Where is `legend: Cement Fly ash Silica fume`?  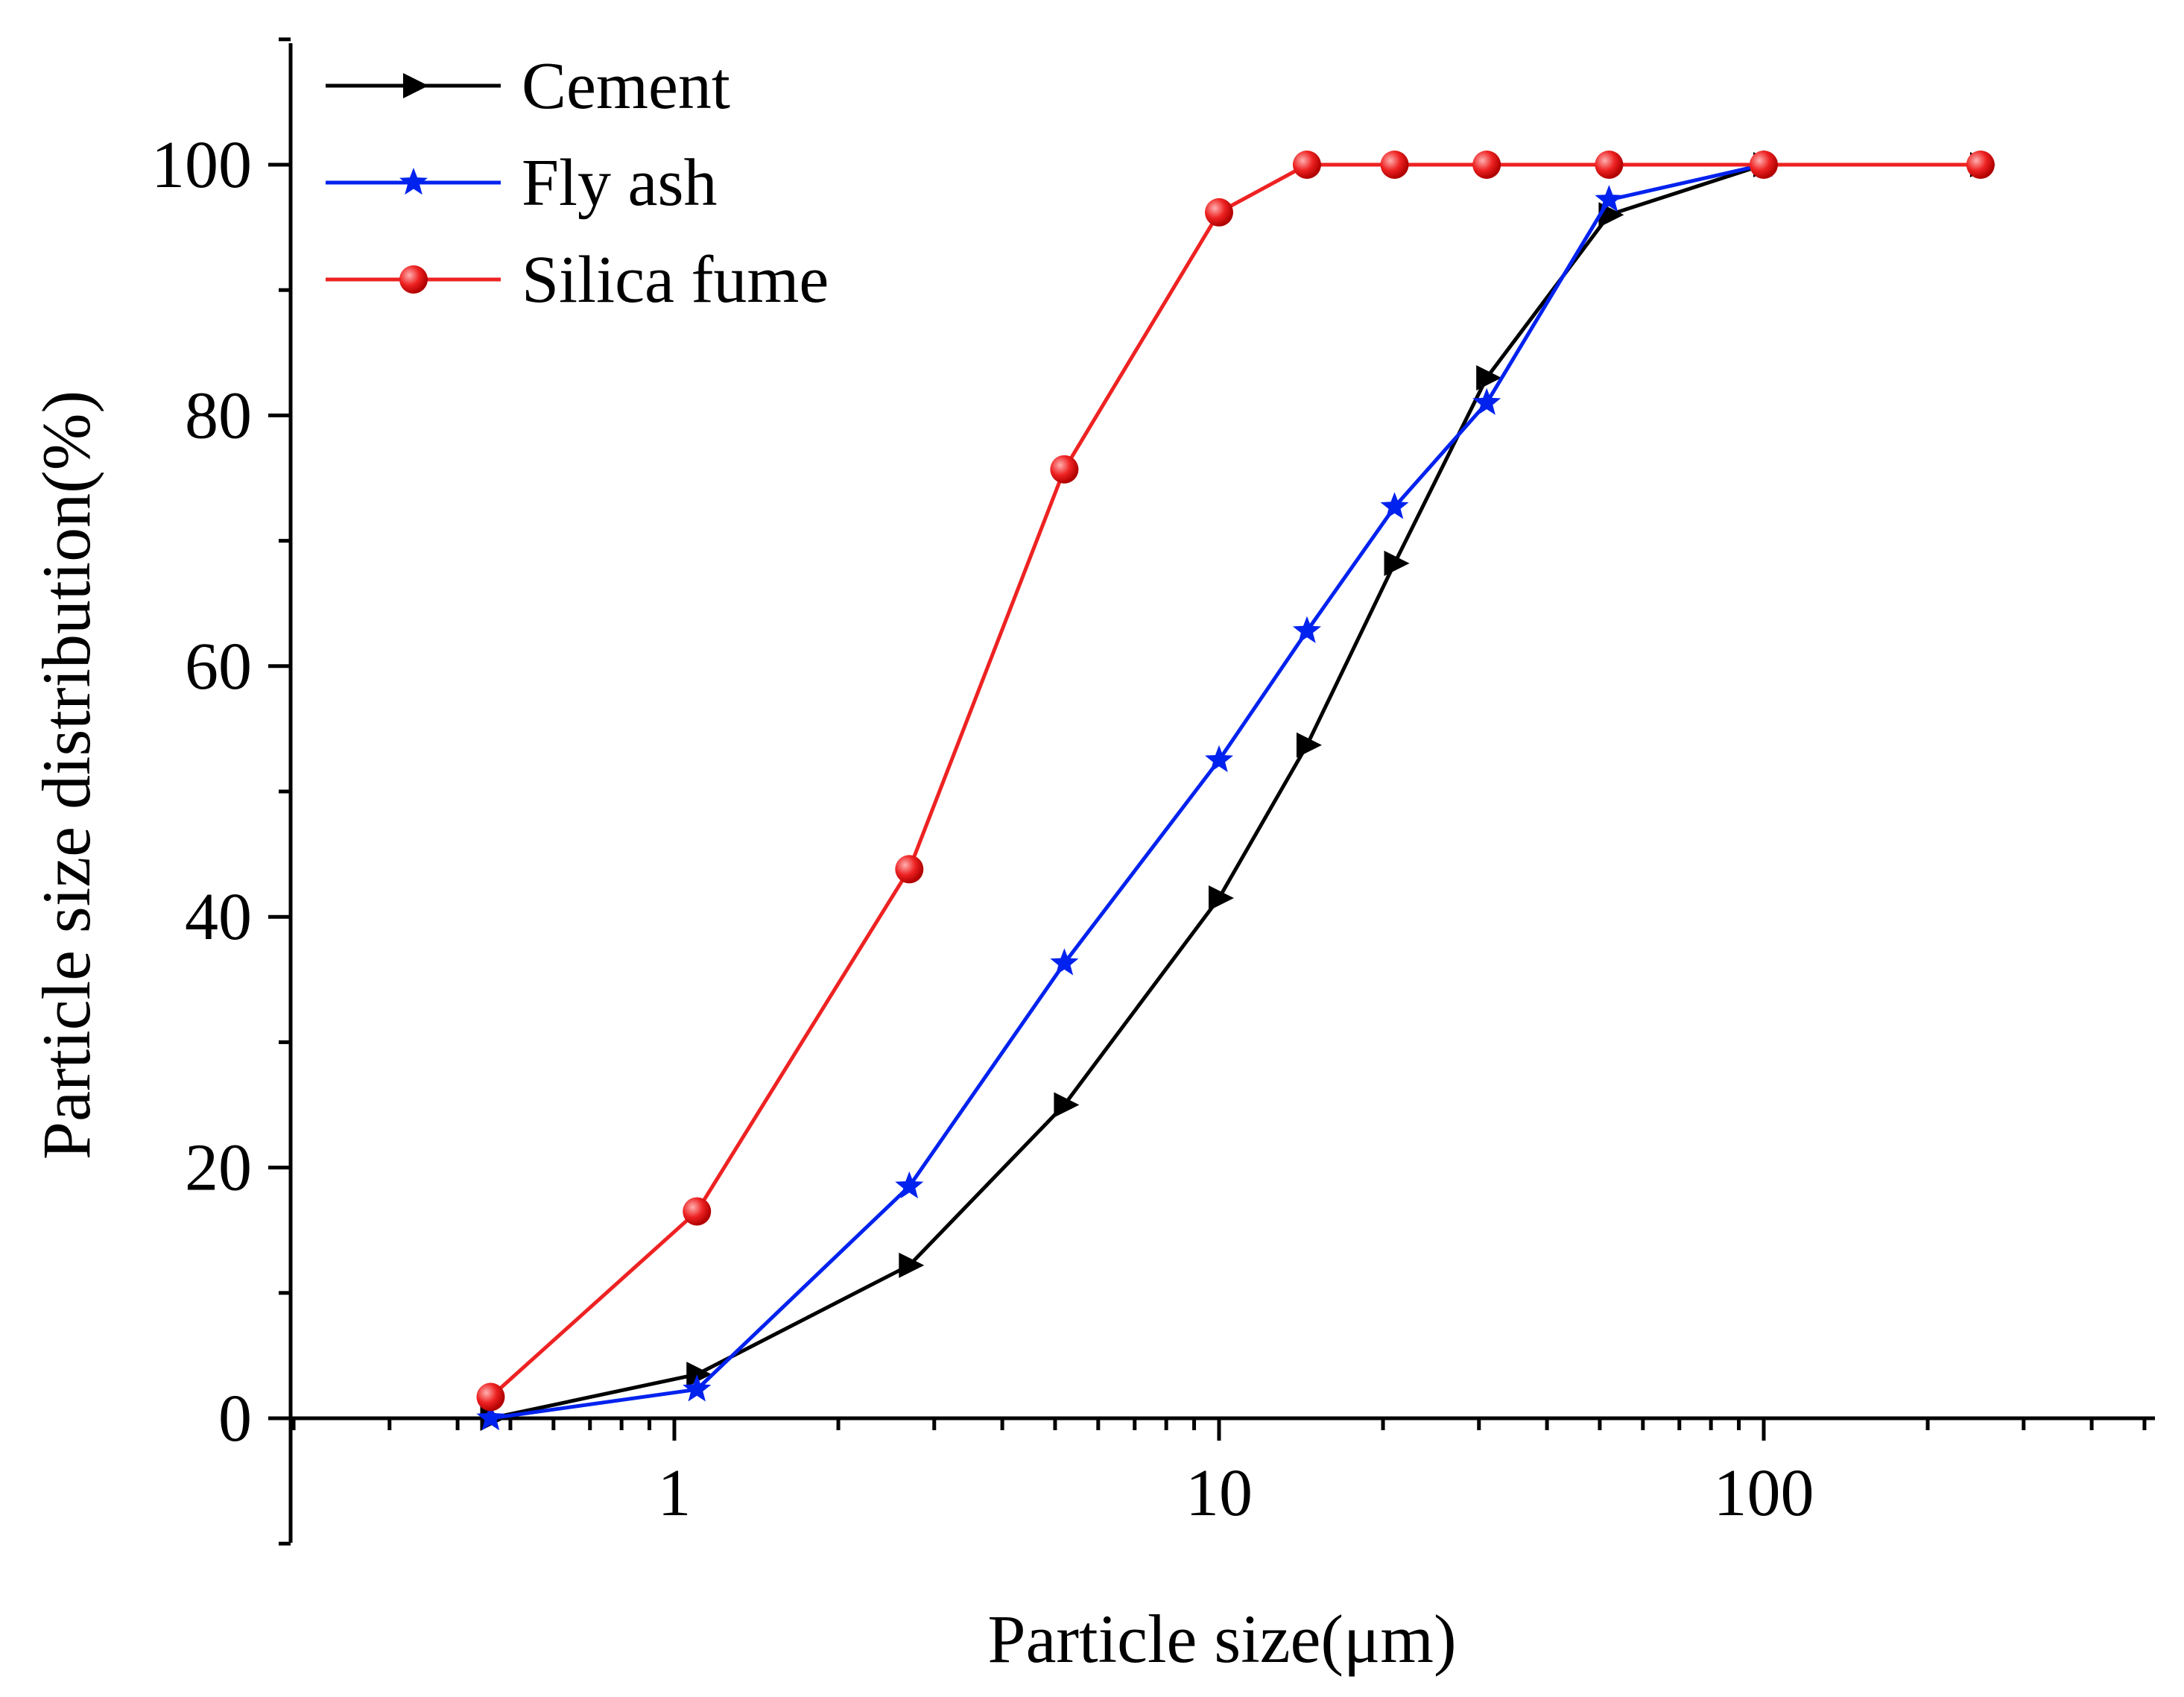
legend: Cement Fly ash Silica fume is located at coordinates (577, 183).